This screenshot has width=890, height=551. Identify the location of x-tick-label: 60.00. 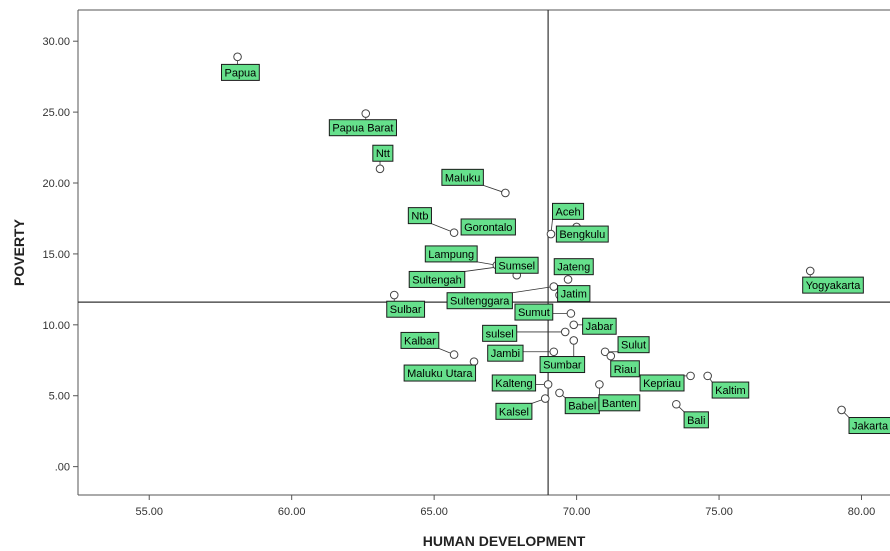
(292, 512).